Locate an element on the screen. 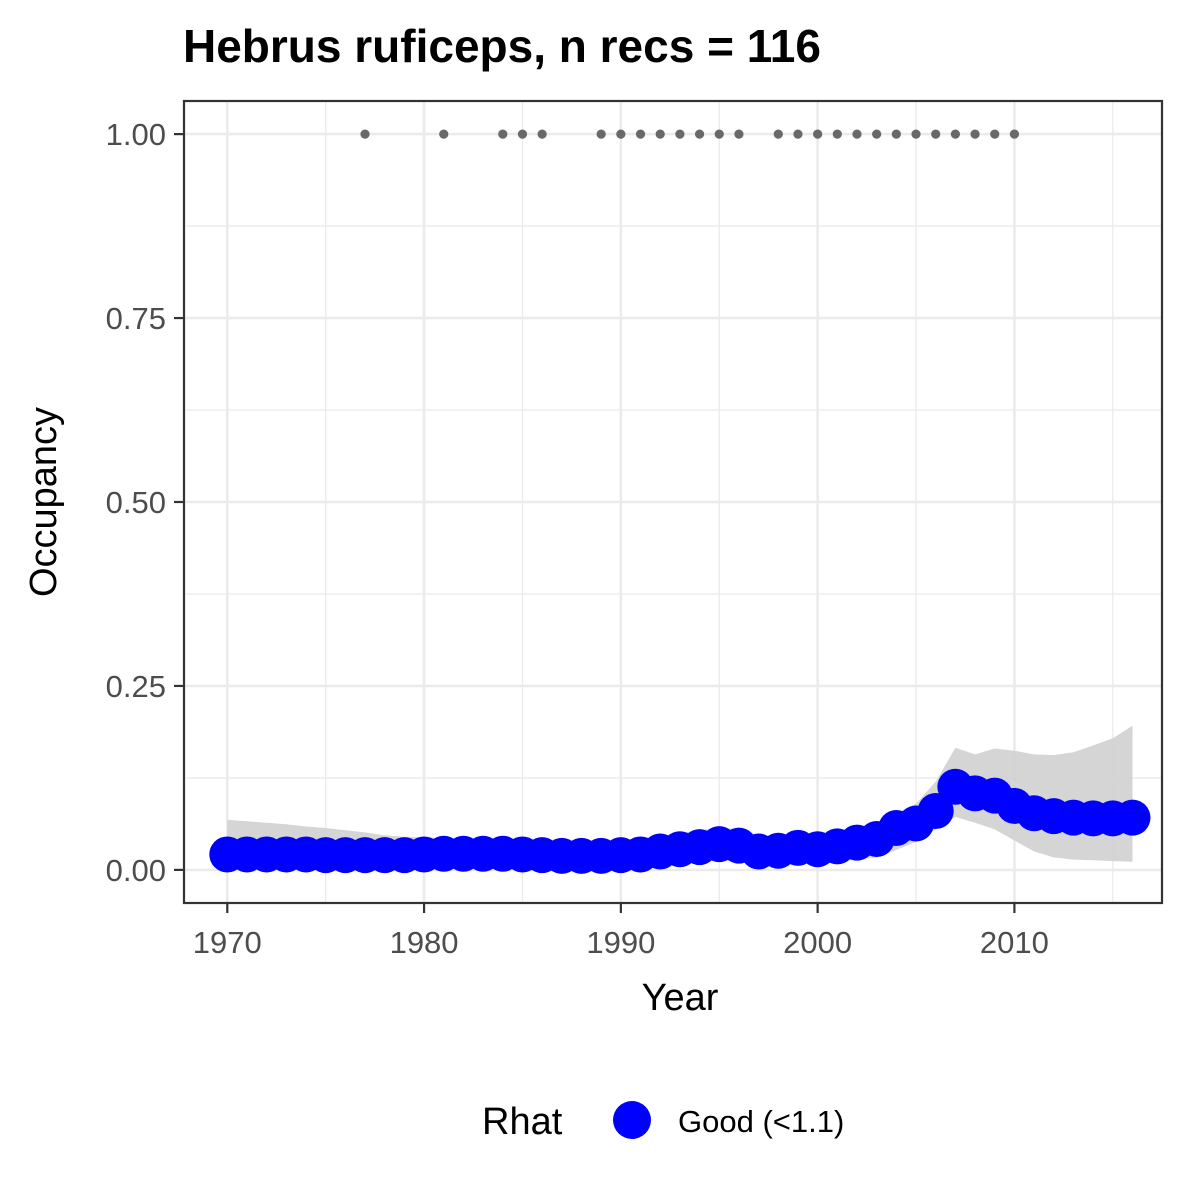 The image size is (1200, 1200). y-tick-label: 0.25 is located at coordinates (136, 686).